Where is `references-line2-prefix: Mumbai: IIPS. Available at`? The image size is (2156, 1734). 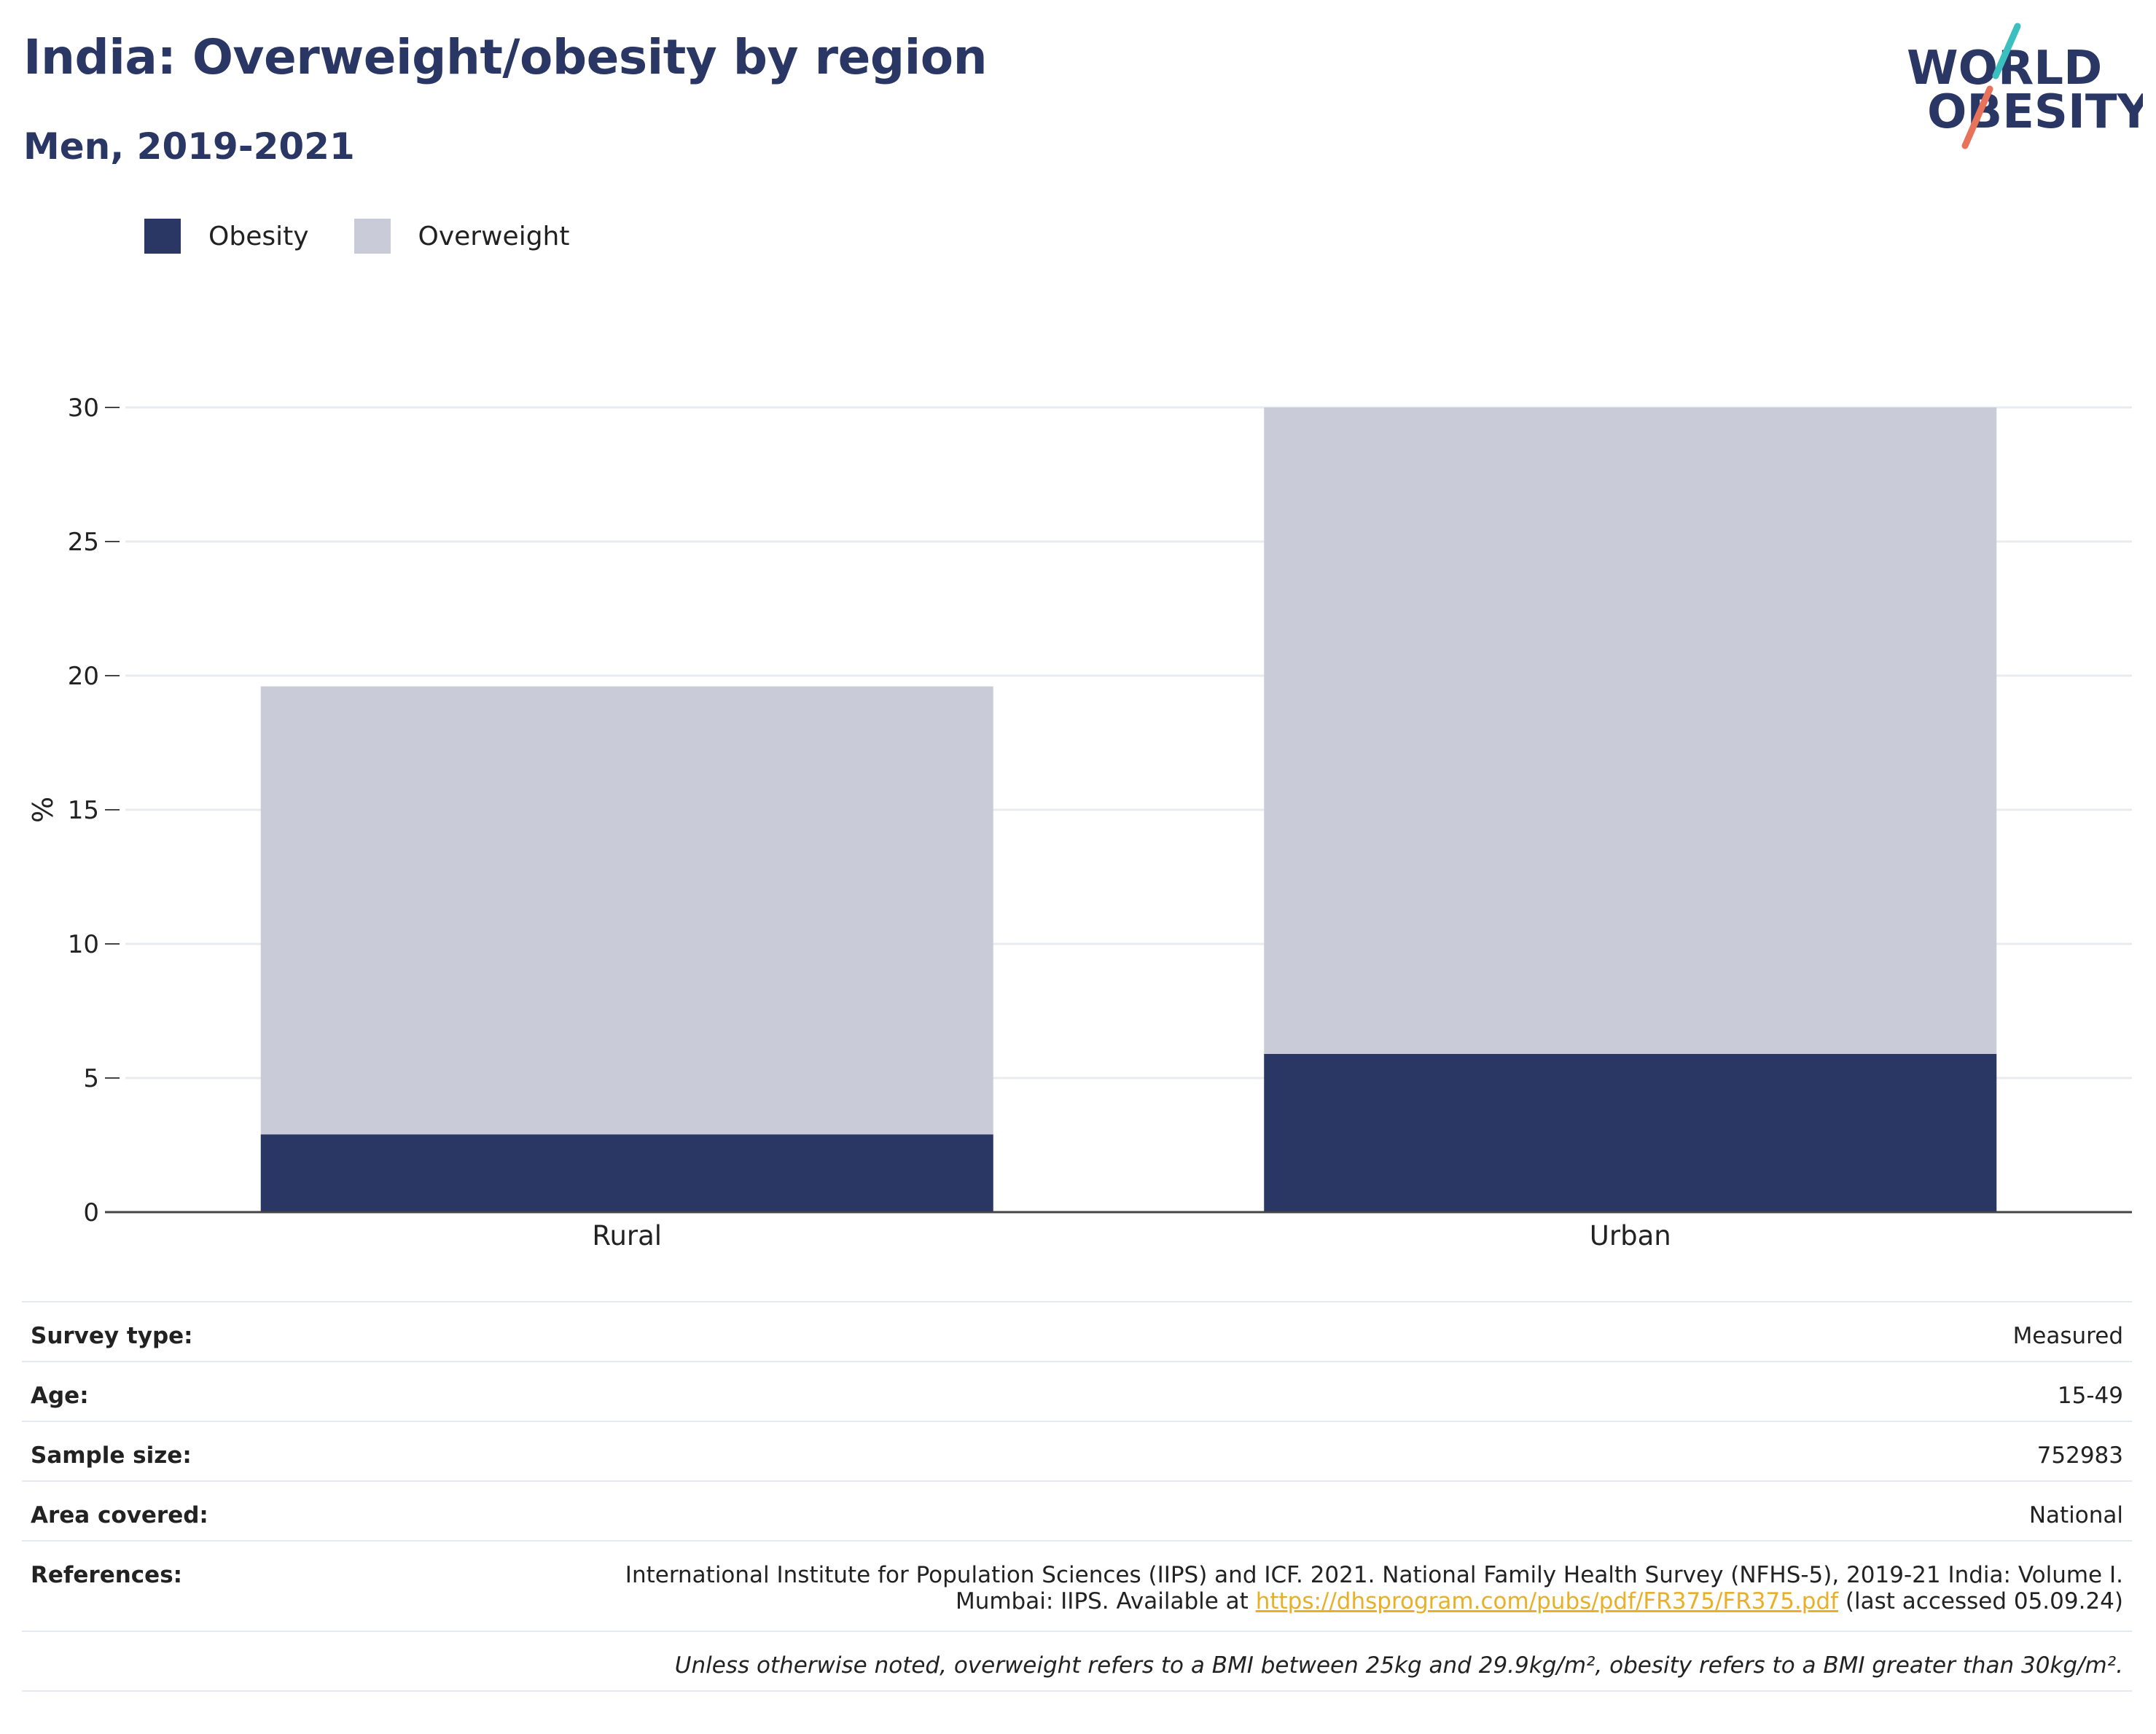
references-line2-prefix: Mumbai: IIPS. Available at is located at coordinates (1105, 1601).